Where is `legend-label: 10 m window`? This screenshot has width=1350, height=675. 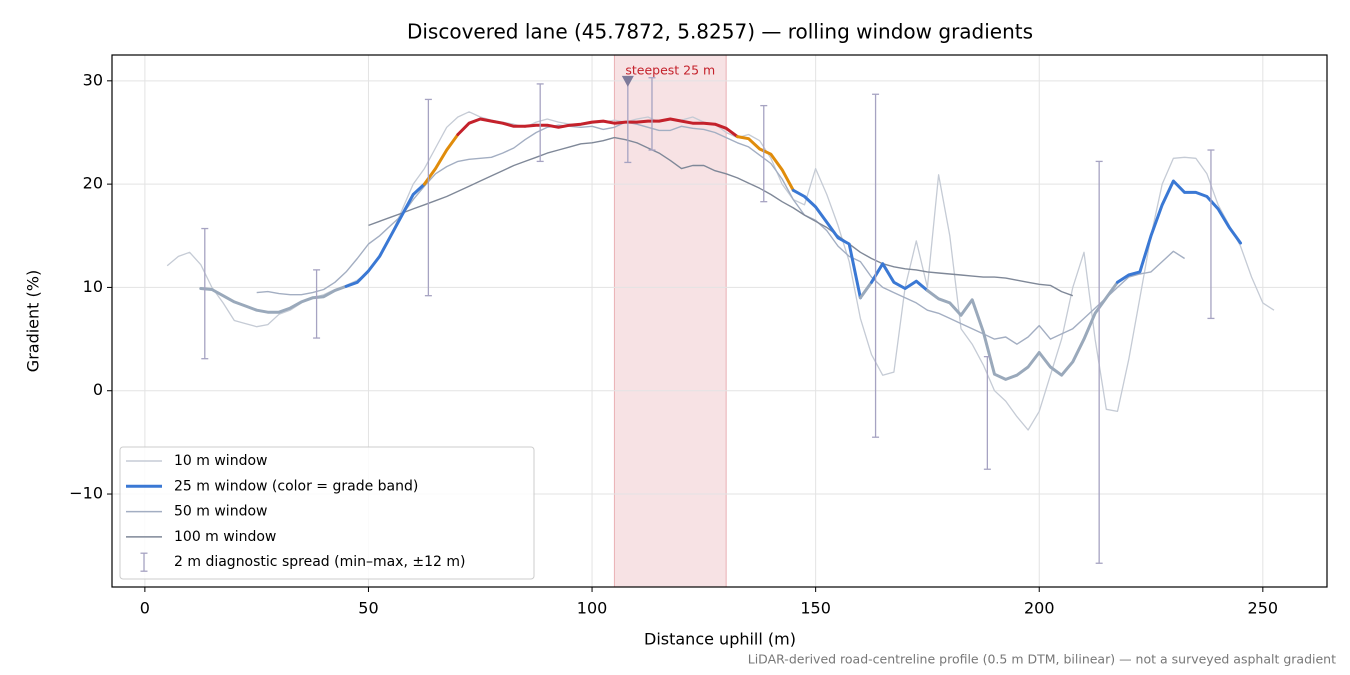
legend-label: 10 m window is located at coordinates (220, 461).